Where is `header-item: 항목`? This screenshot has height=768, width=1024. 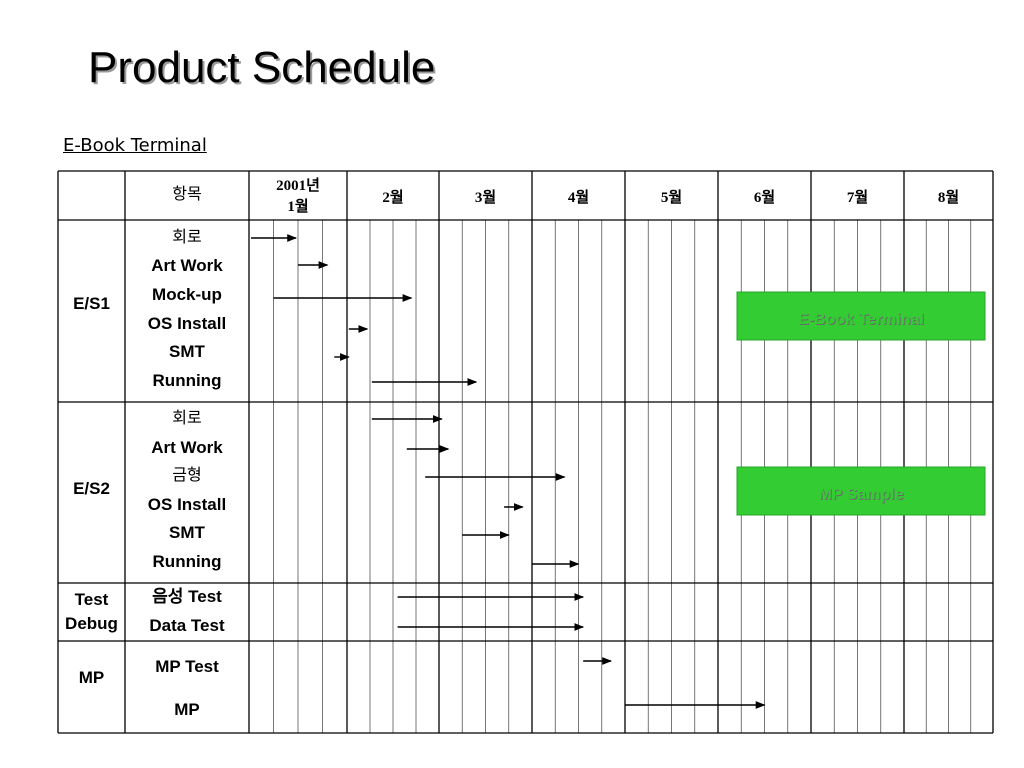 header-item: 항목 is located at coordinates (186, 193).